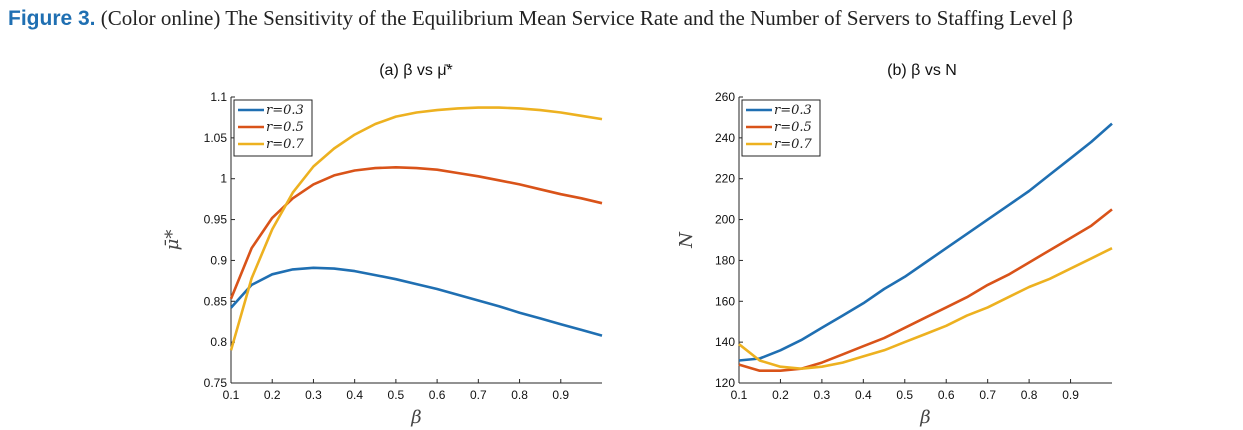 This screenshot has width=1243, height=430. Describe the element at coordinates (725, 97) in the screenshot. I see `y-tick-label: 260` at that location.